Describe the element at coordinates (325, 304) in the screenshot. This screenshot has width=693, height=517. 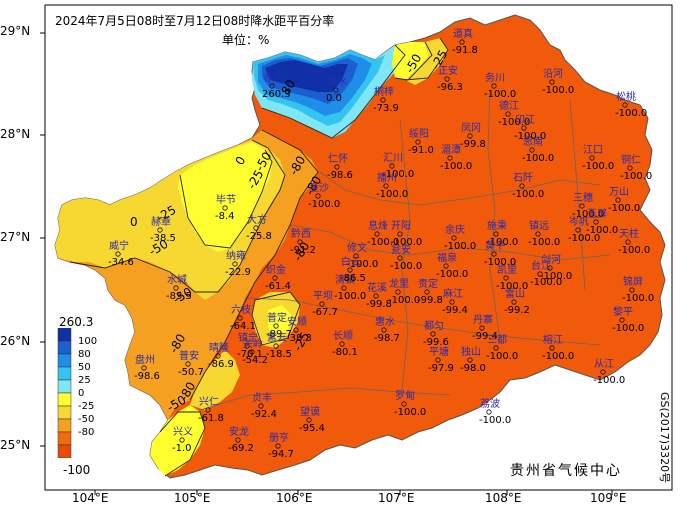
I see `station-marker: 平坝 -67.7` at that location.